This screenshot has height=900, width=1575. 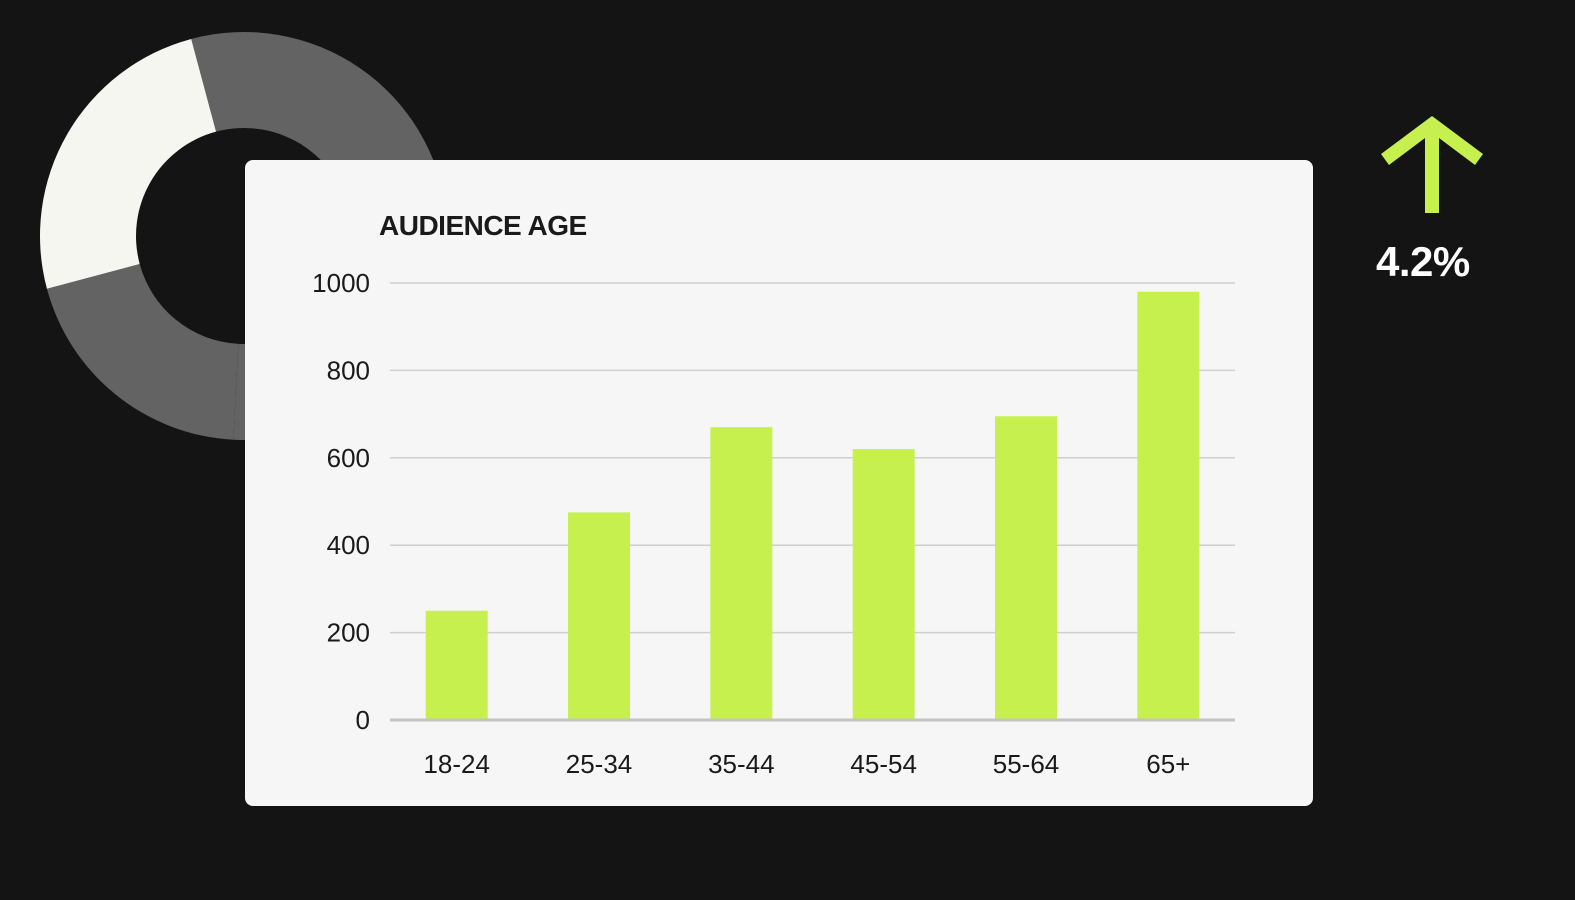 I want to click on y-tick-label: 1000, so click(x=341, y=283).